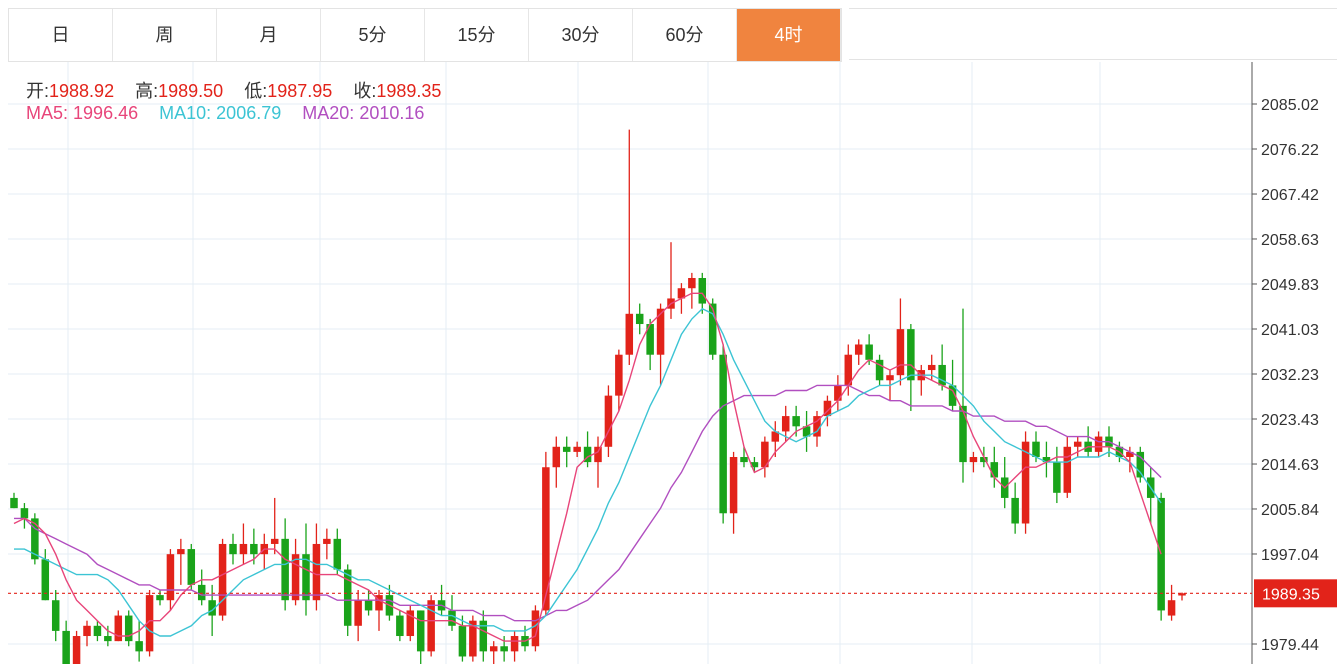 This screenshot has height=664, width=1337. Describe the element at coordinates (38, 91) in the screenshot. I see `open-label: 开:` at that location.